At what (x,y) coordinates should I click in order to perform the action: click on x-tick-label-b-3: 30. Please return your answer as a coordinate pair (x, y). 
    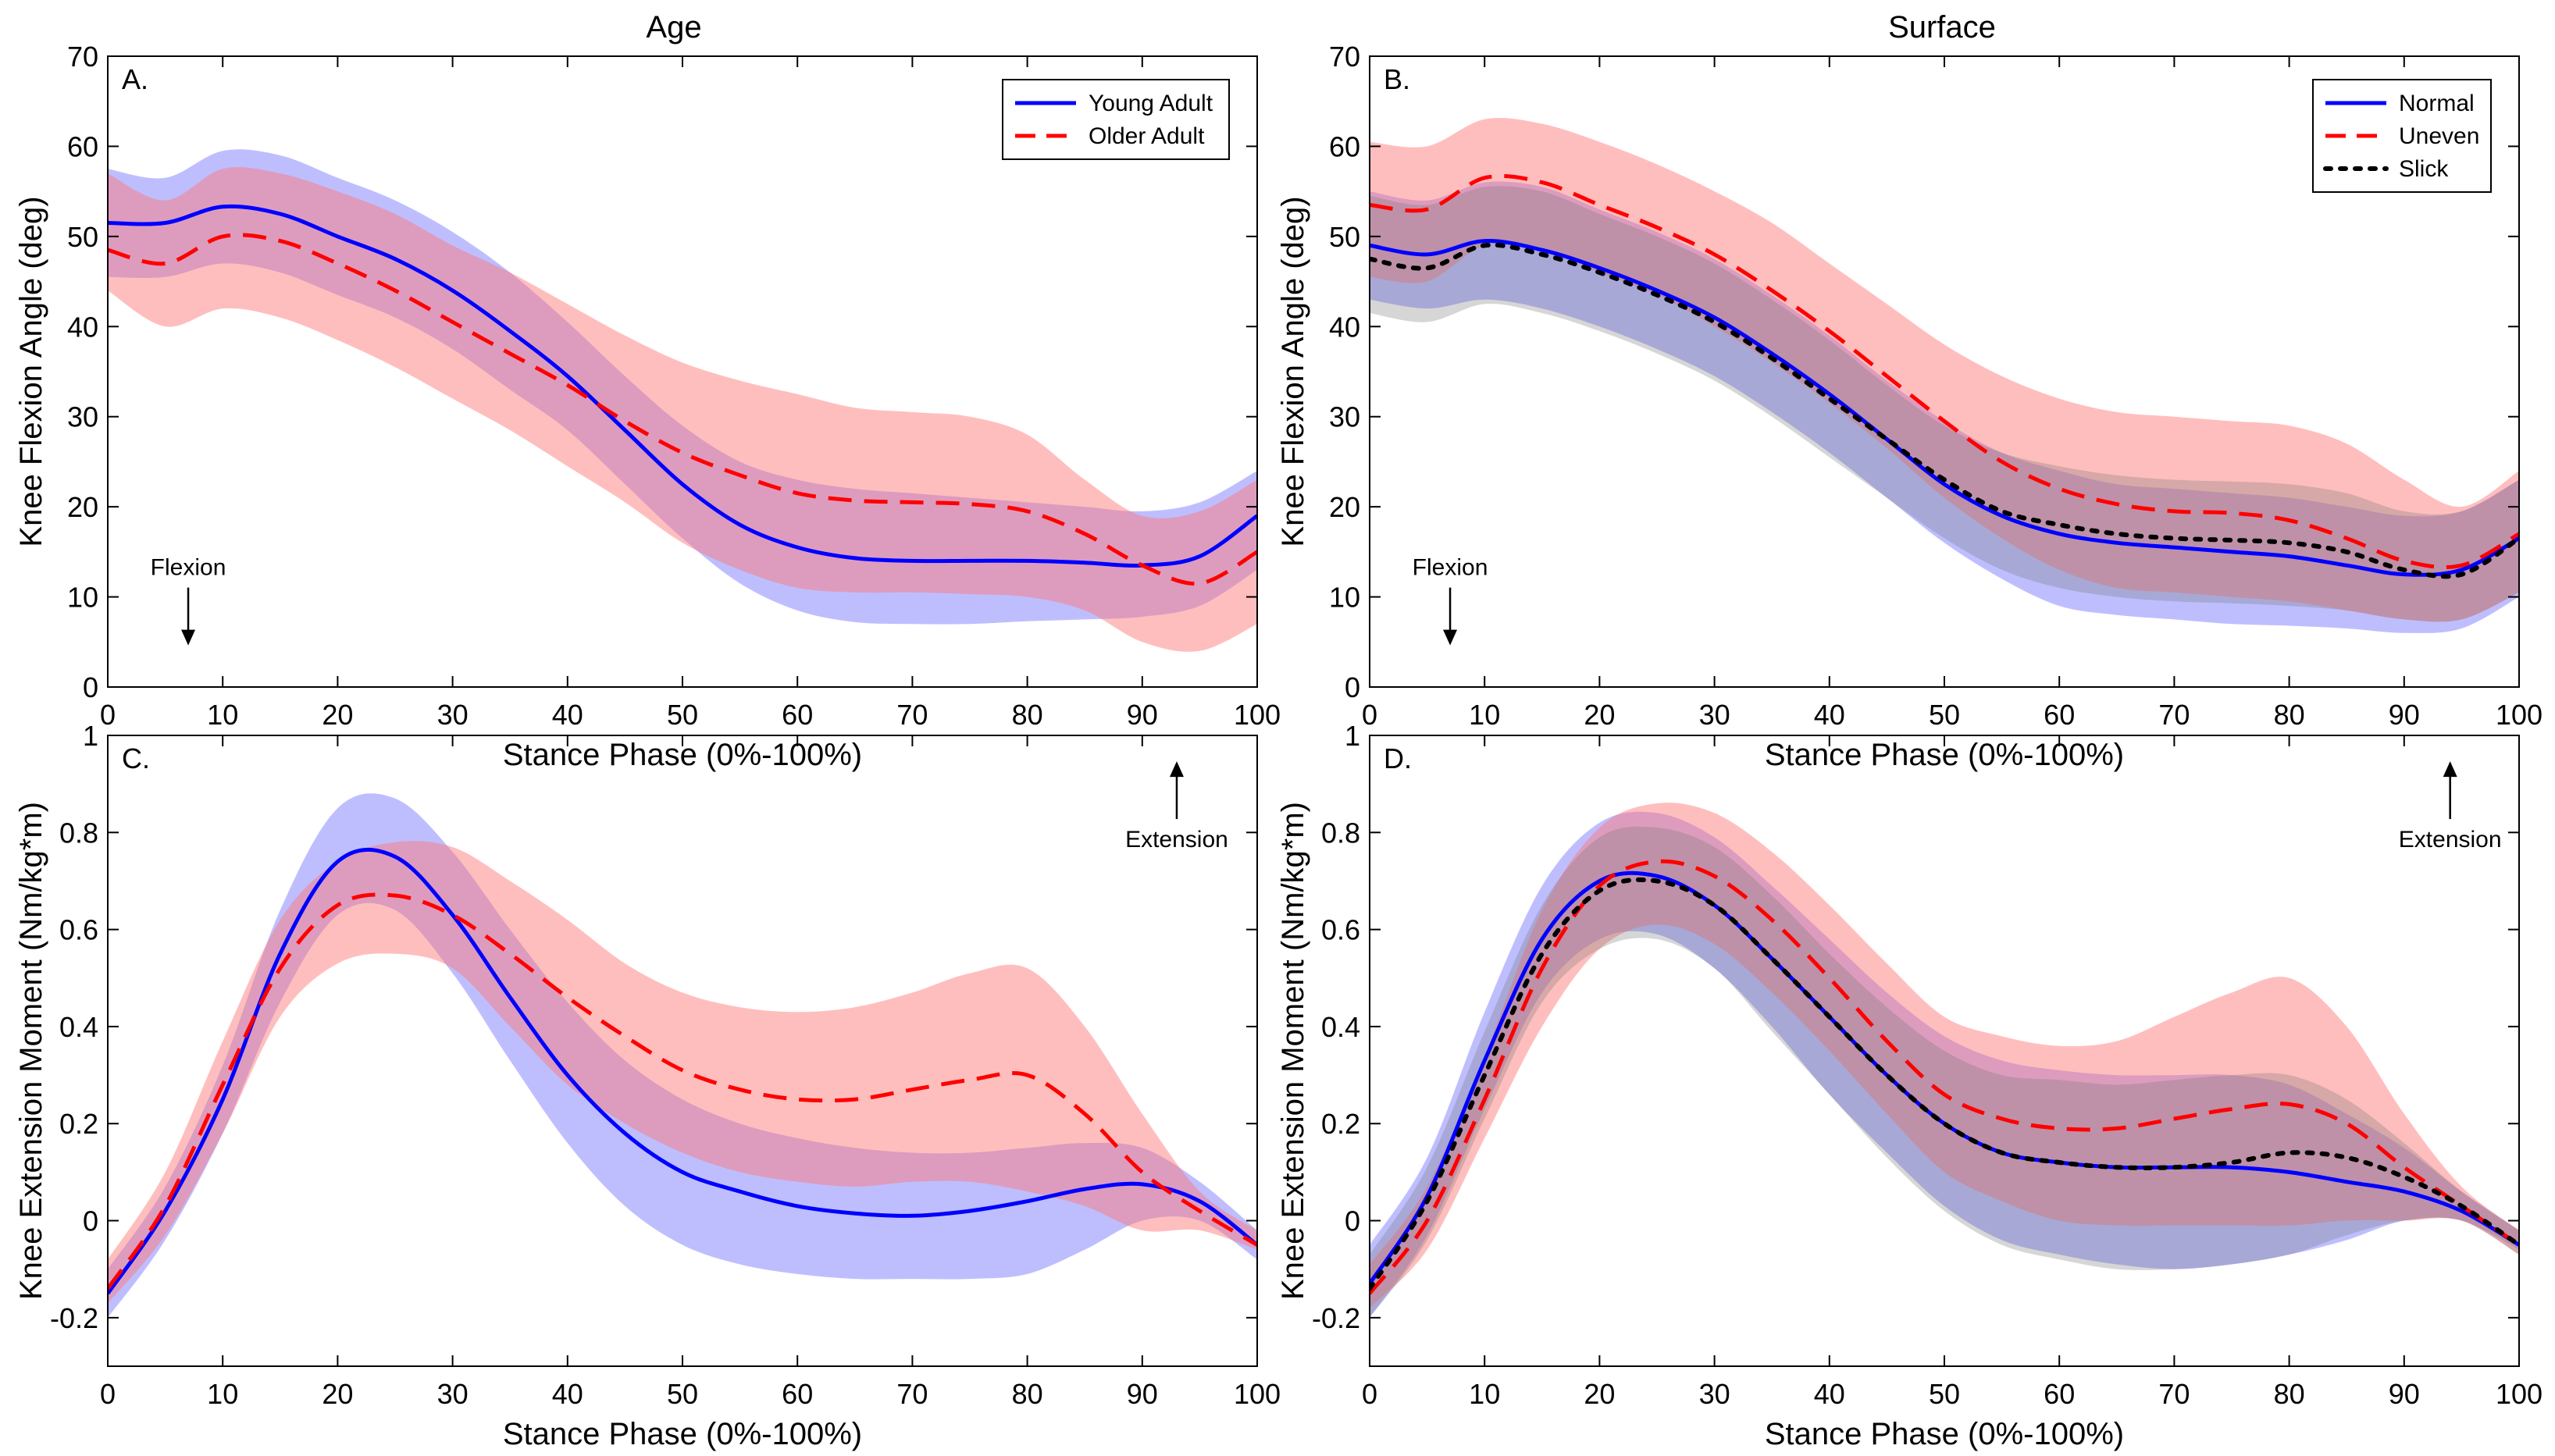
    Looking at the image, I should click on (1714, 715).